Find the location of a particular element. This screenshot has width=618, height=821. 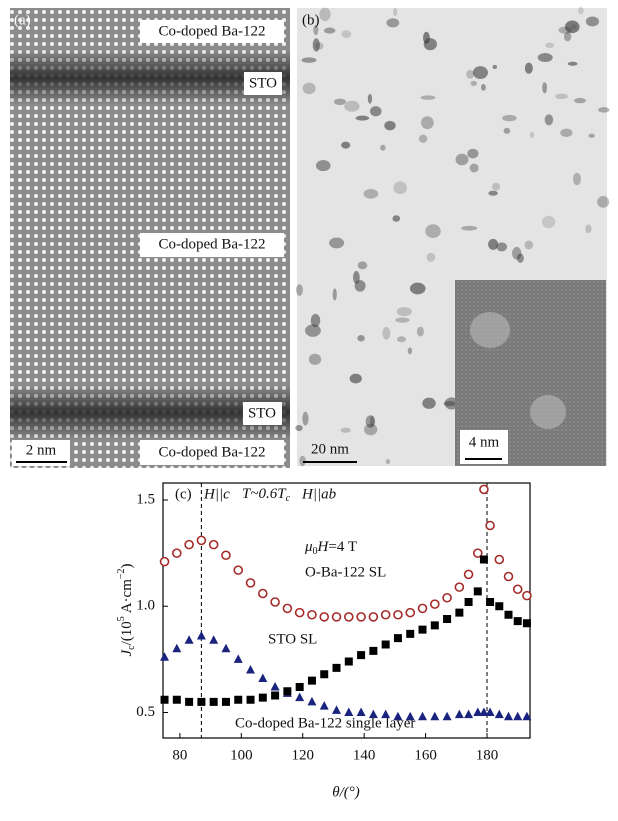

x-tick-label: 160 is located at coordinates (425, 755).